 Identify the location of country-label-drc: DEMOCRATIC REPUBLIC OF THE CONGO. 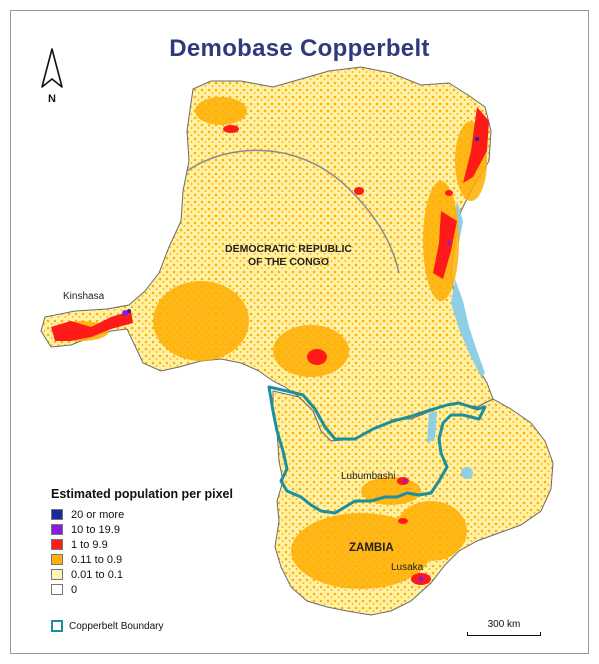
(288, 256).